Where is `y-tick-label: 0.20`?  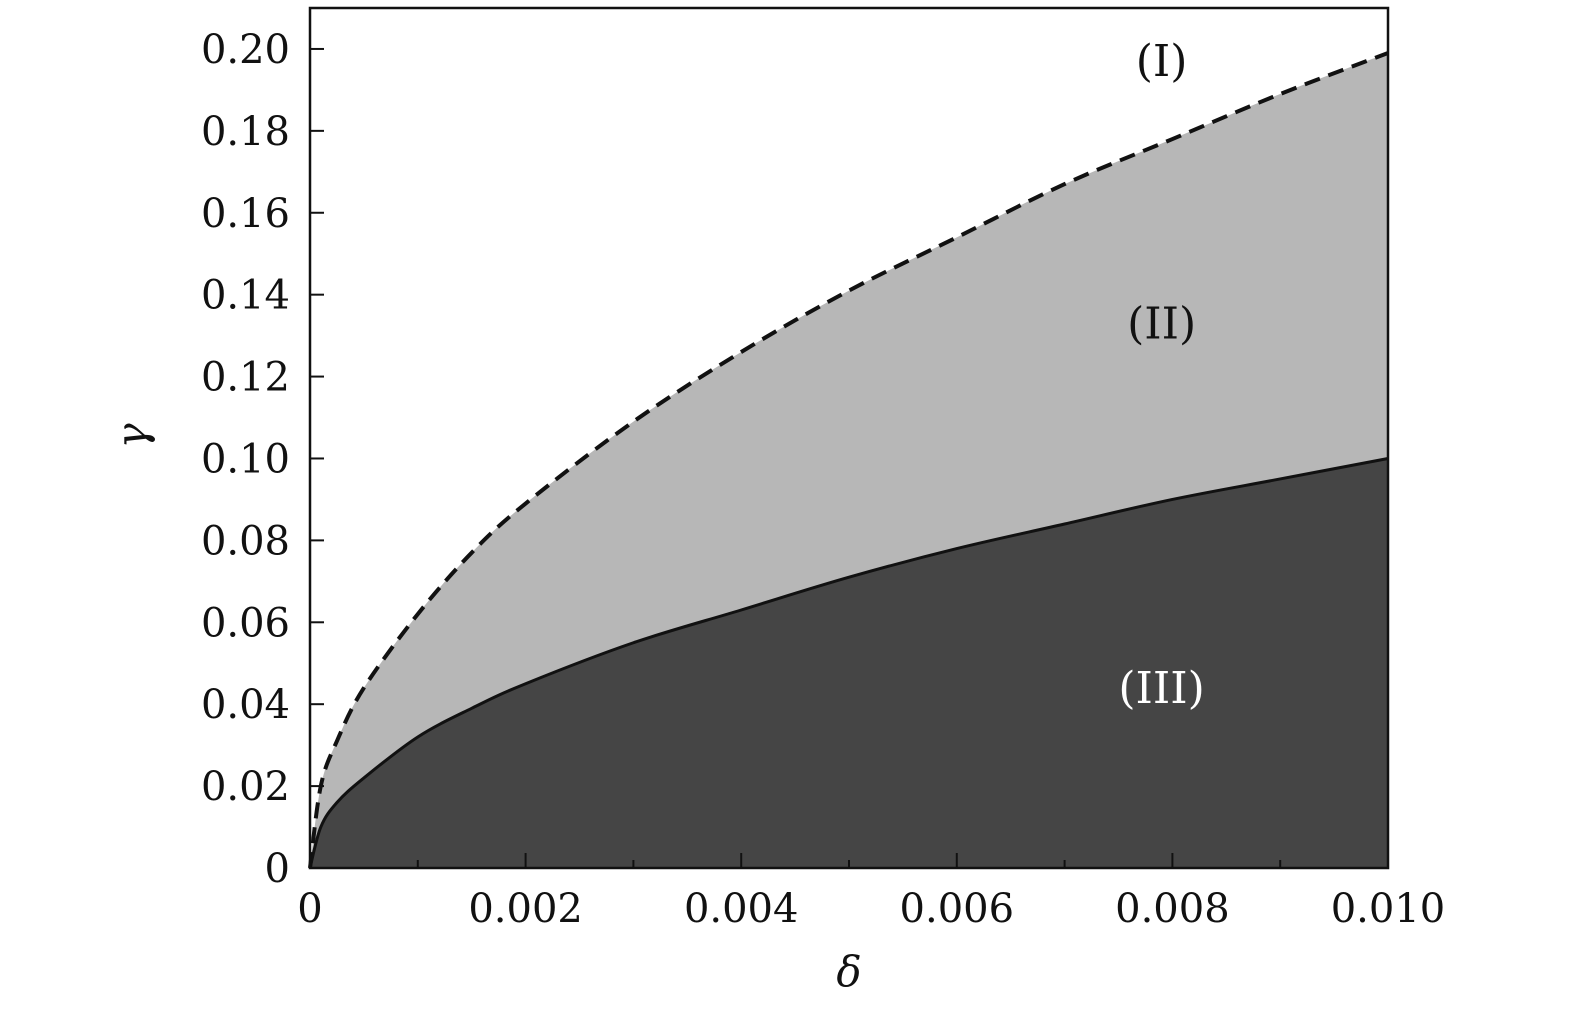 y-tick-label: 0.20 is located at coordinates (245, 50).